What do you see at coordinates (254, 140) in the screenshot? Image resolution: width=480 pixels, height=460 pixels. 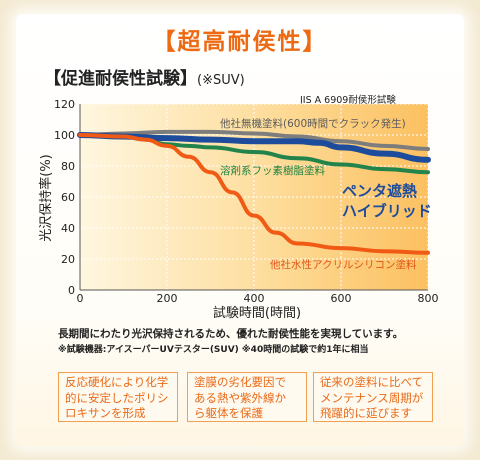 I see `series-line-inorganic` at bounding box center [254, 140].